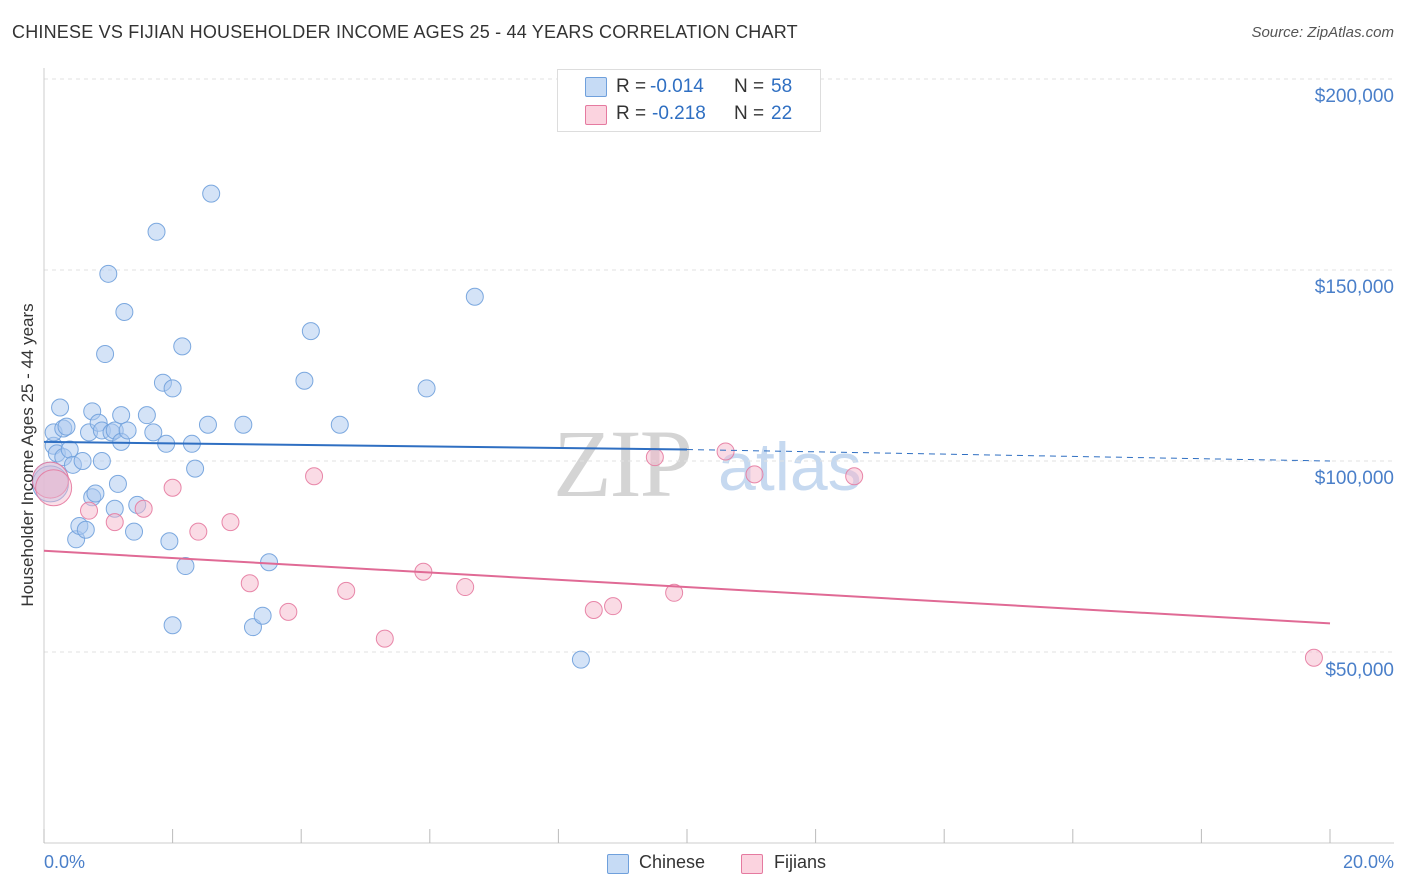 Image resolution: width=1406 pixels, height=892 pixels. Describe the element at coordinates (596, 87) in the screenshot. I see `legend-swatch-chinese` at that location.